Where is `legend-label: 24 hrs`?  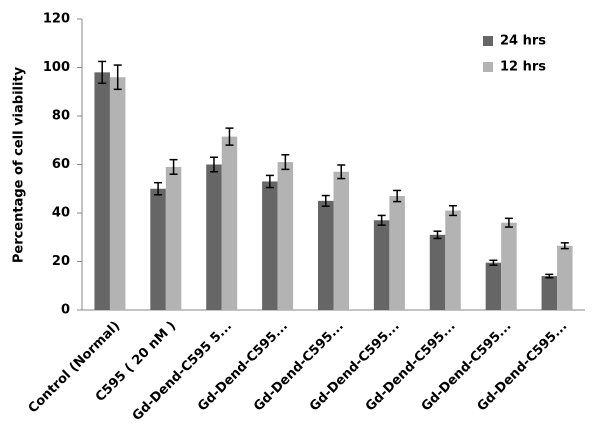
legend-label: 24 hrs is located at coordinates (523, 41).